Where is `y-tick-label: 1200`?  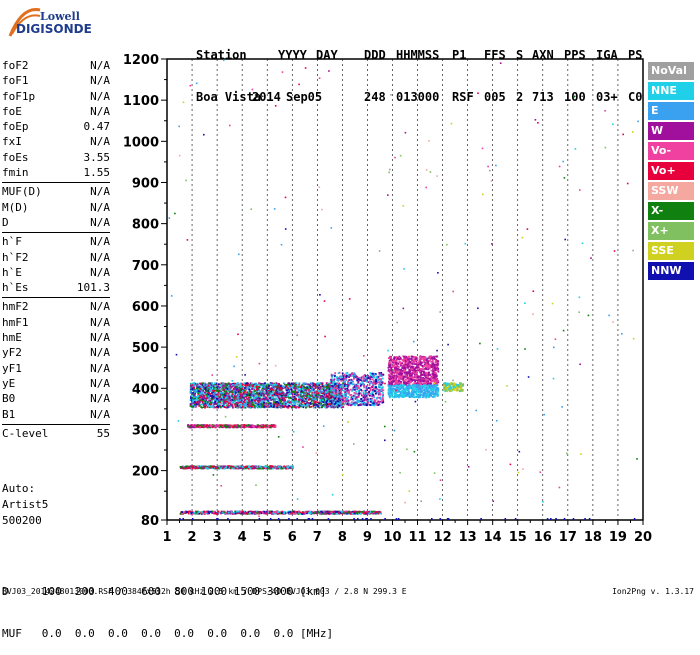
y-tick-label: 1200 is located at coordinates (141, 60).